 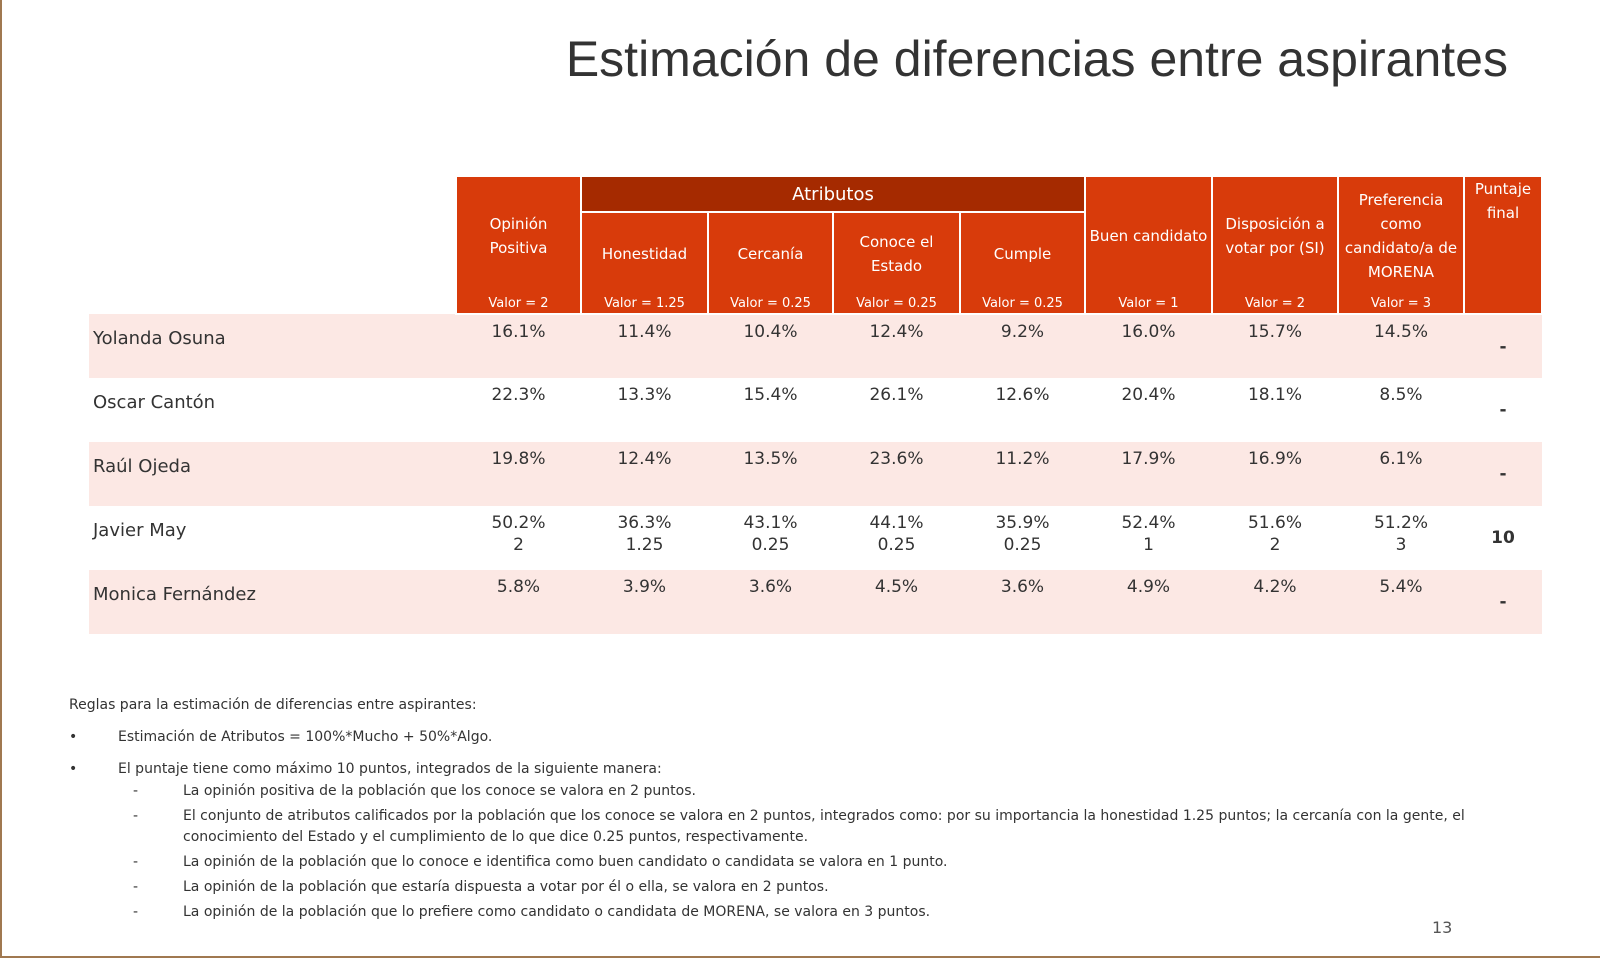 I want to click on header-label: Opinión Positiva, so click(x=518, y=236).